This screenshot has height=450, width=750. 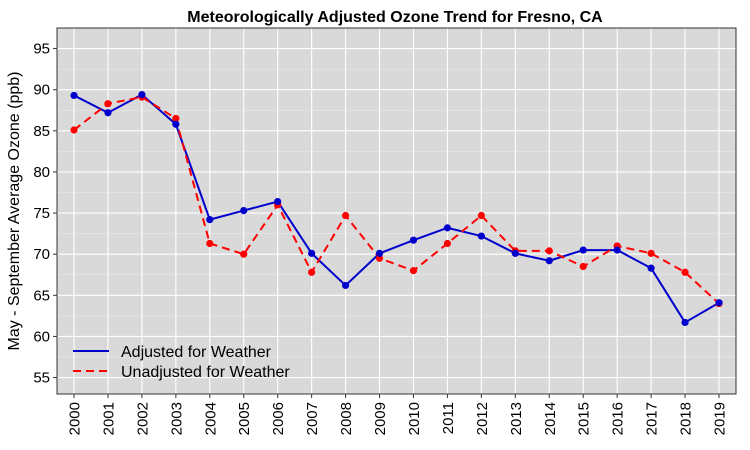 I want to click on y-tick-label: 55, so click(x=41, y=378).